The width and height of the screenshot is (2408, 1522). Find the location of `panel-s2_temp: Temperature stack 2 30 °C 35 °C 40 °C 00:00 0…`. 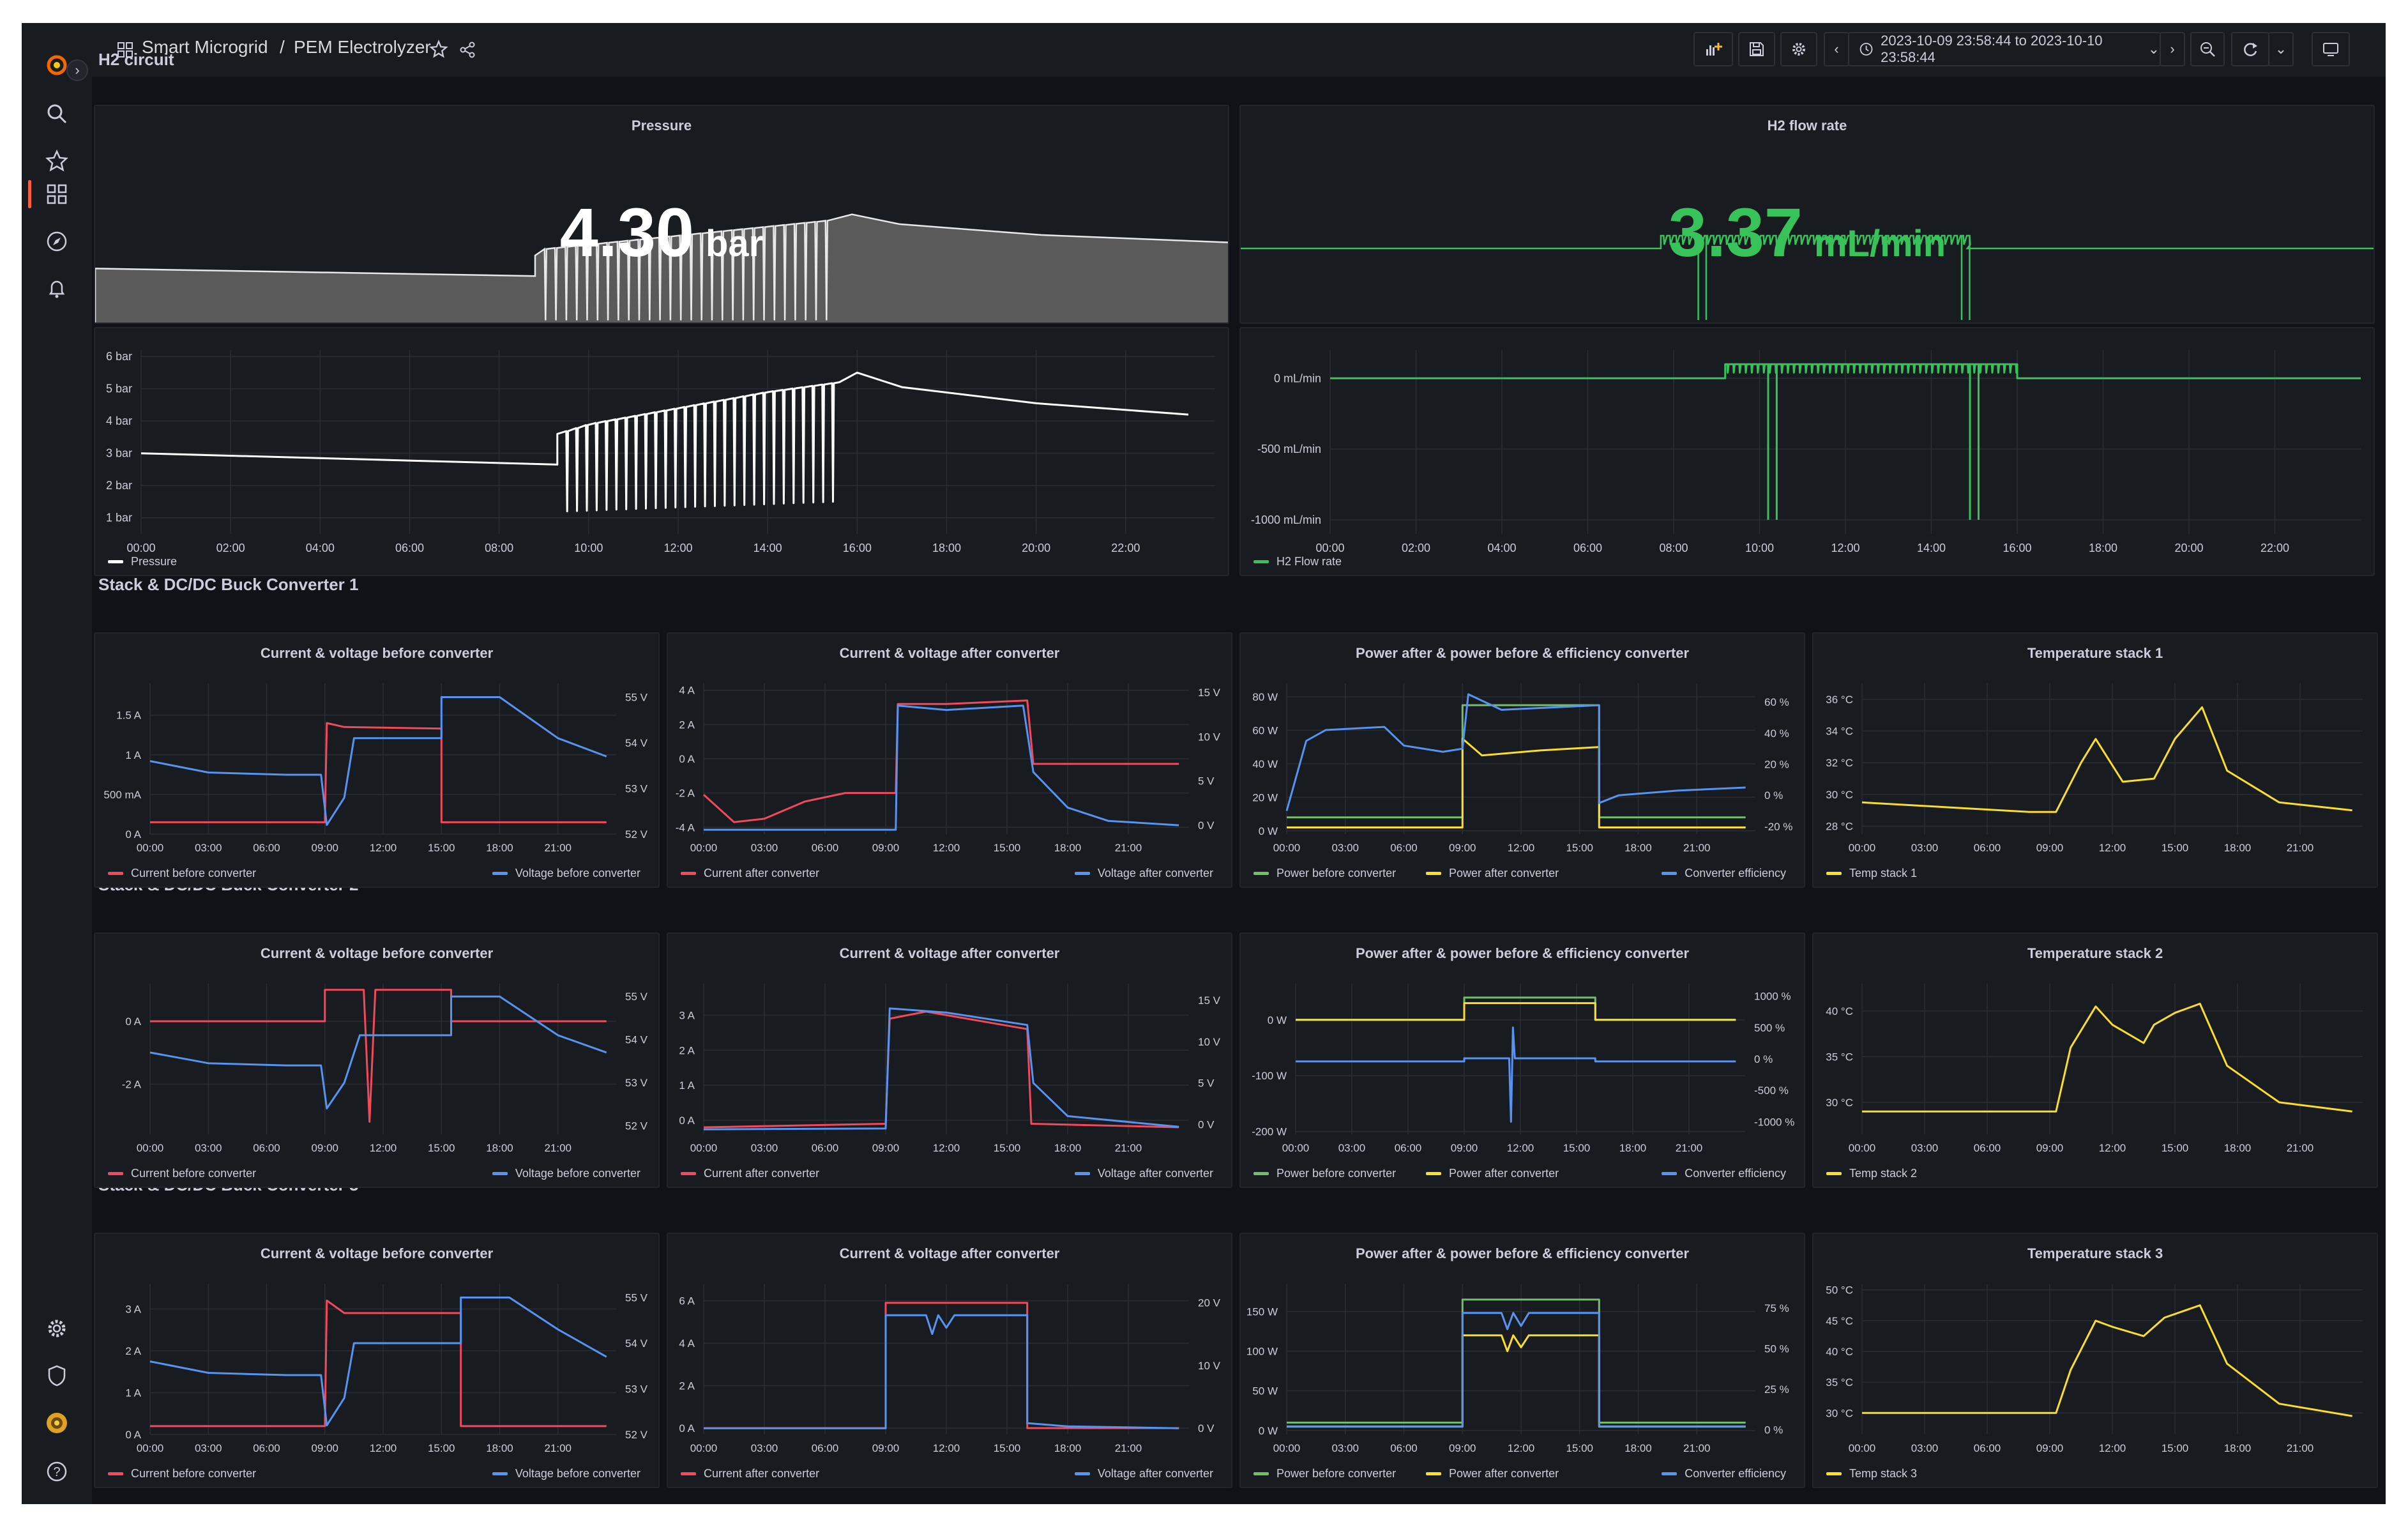

panel-s2_temp: Temperature stack 2 30 °C 35 °C 40 °C 00:00 0… is located at coordinates (2095, 1060).